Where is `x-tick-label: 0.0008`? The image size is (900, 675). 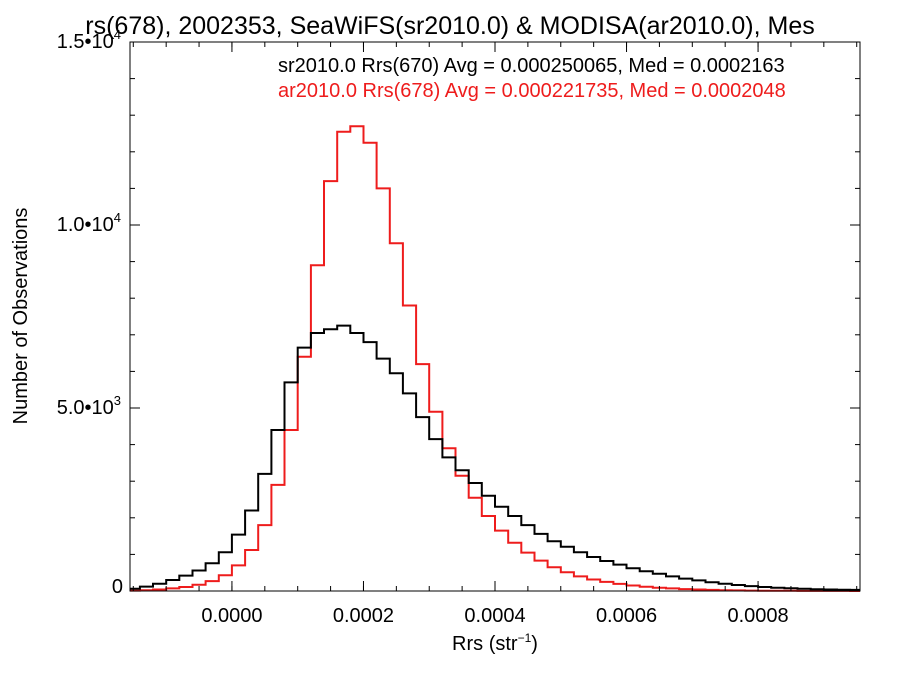 x-tick-label: 0.0008 is located at coordinates (757, 616).